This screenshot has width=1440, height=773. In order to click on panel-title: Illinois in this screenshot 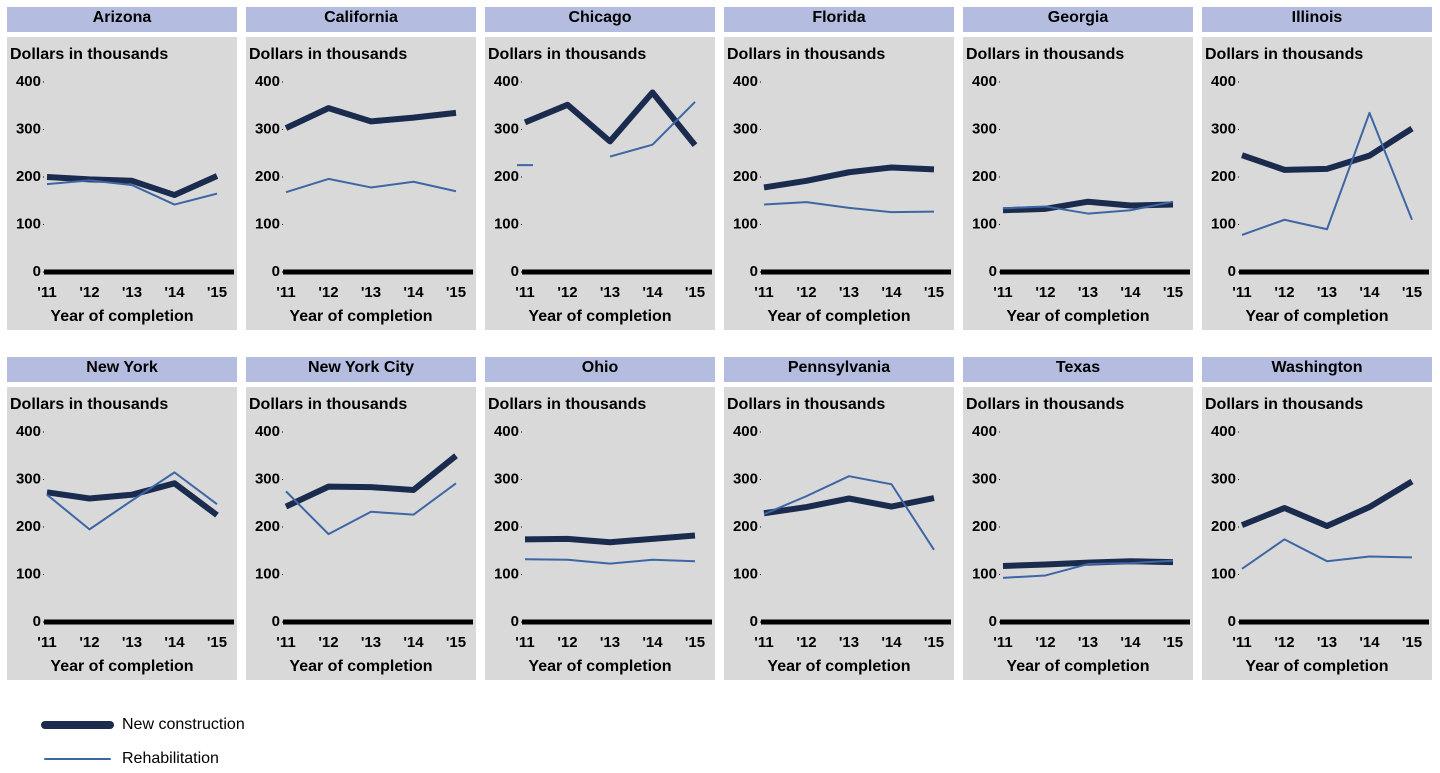, I will do `click(1317, 17)`.